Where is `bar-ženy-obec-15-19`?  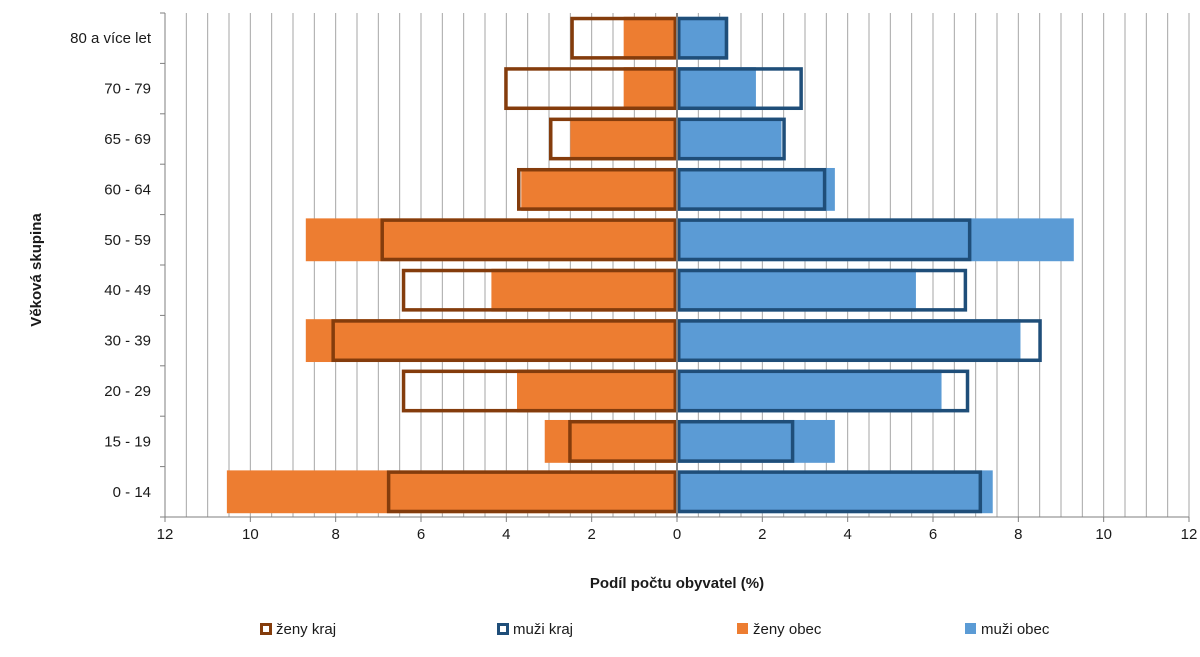
bar-ženy-obec-15-19 is located at coordinates (610, 441).